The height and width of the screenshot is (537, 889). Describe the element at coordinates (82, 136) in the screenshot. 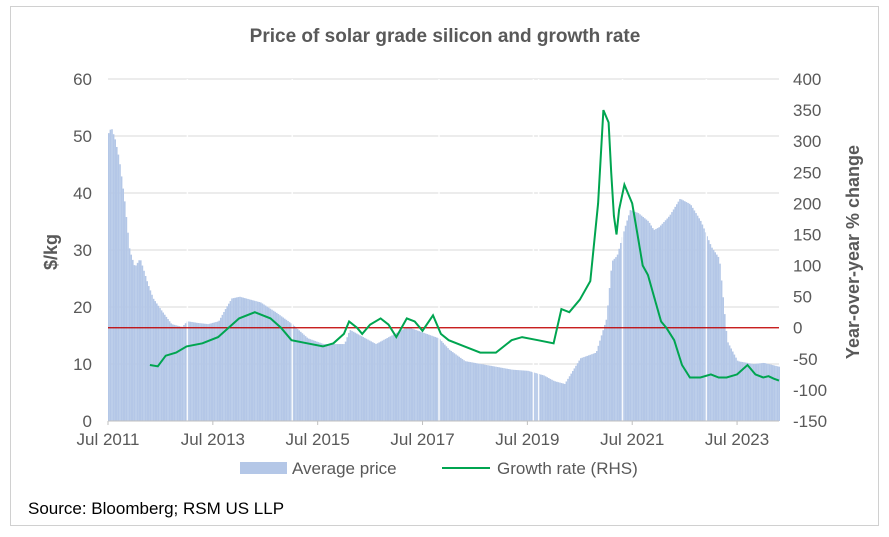

I see `y-tick-label: 50` at that location.